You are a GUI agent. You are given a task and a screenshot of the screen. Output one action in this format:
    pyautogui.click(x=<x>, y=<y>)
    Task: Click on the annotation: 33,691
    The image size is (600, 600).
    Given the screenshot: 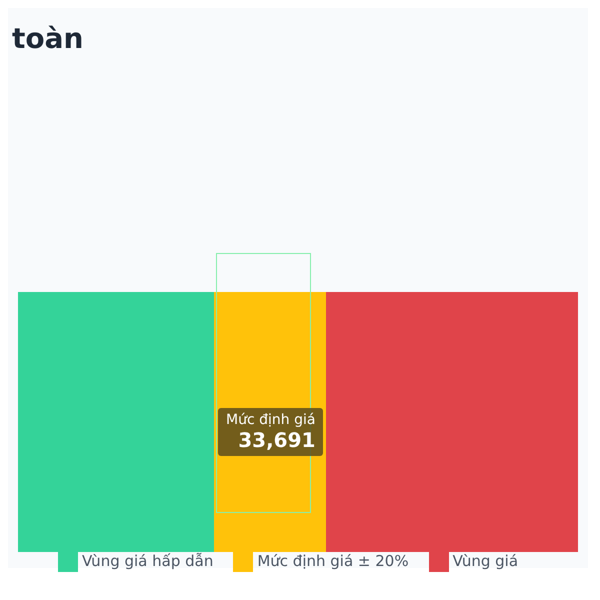 What is the action you would take?
    pyautogui.click(x=276, y=440)
    